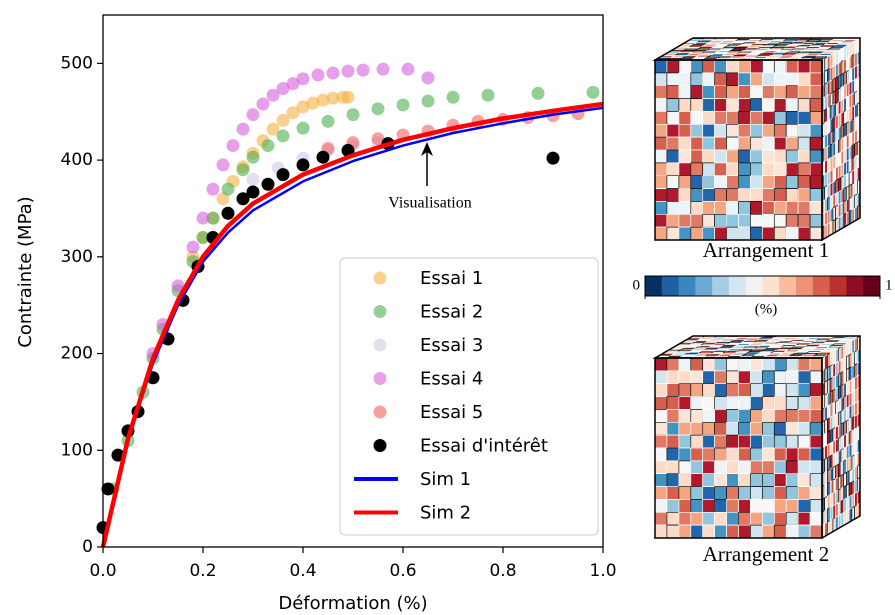  Describe the element at coordinates (766, 250) in the screenshot. I see `cube-caption: Arrangement 1` at that location.